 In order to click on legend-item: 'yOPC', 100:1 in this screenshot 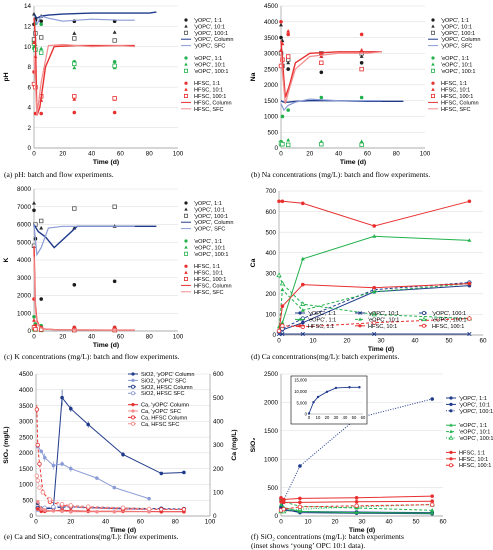, I will do `click(442, 313)`.